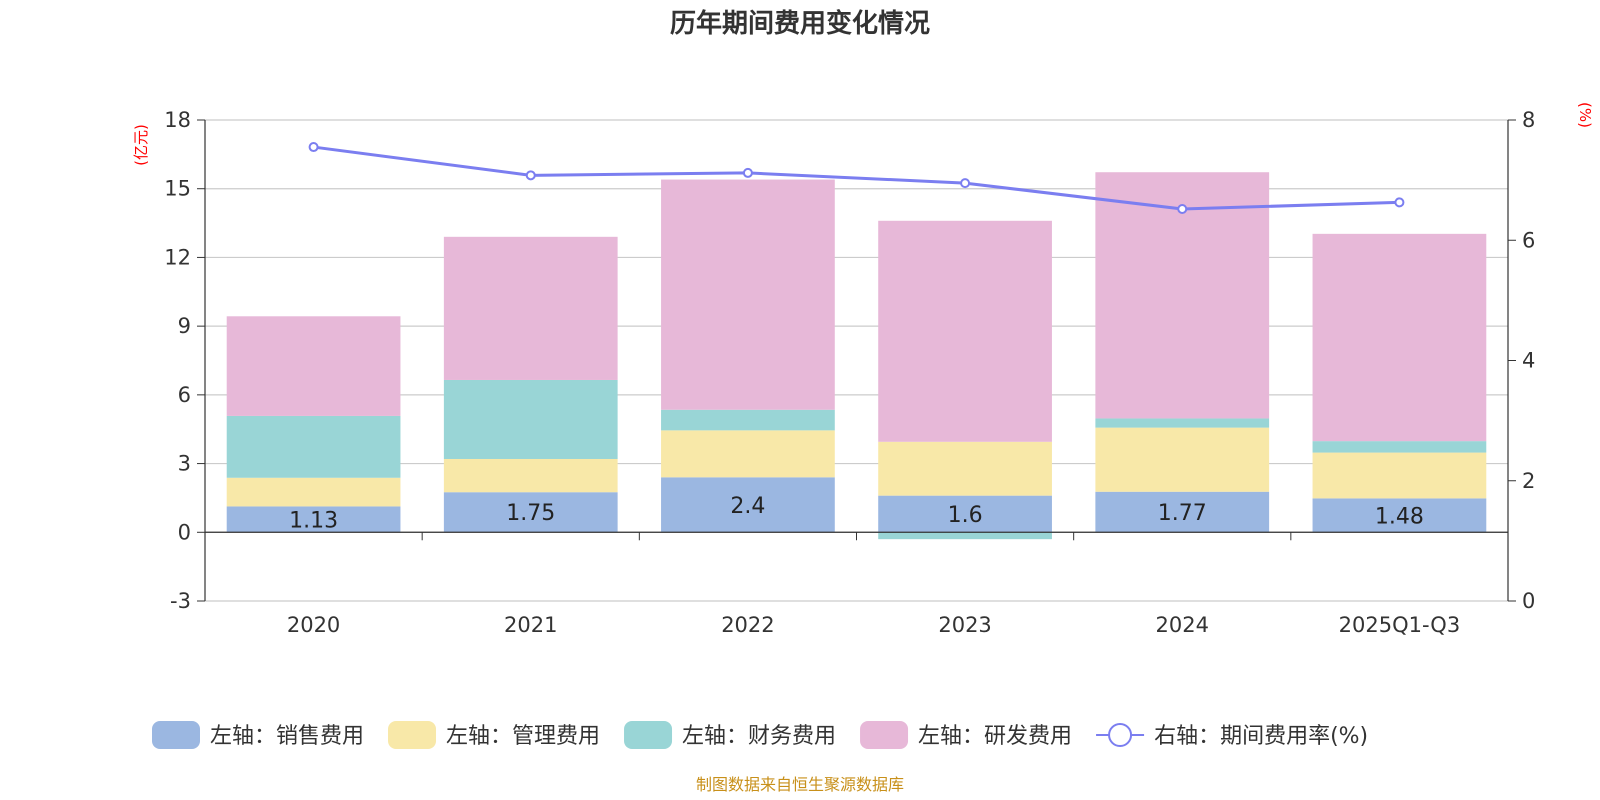  Describe the element at coordinates (313, 625) in the screenshot. I see `x-tick-label: 2020` at that location.